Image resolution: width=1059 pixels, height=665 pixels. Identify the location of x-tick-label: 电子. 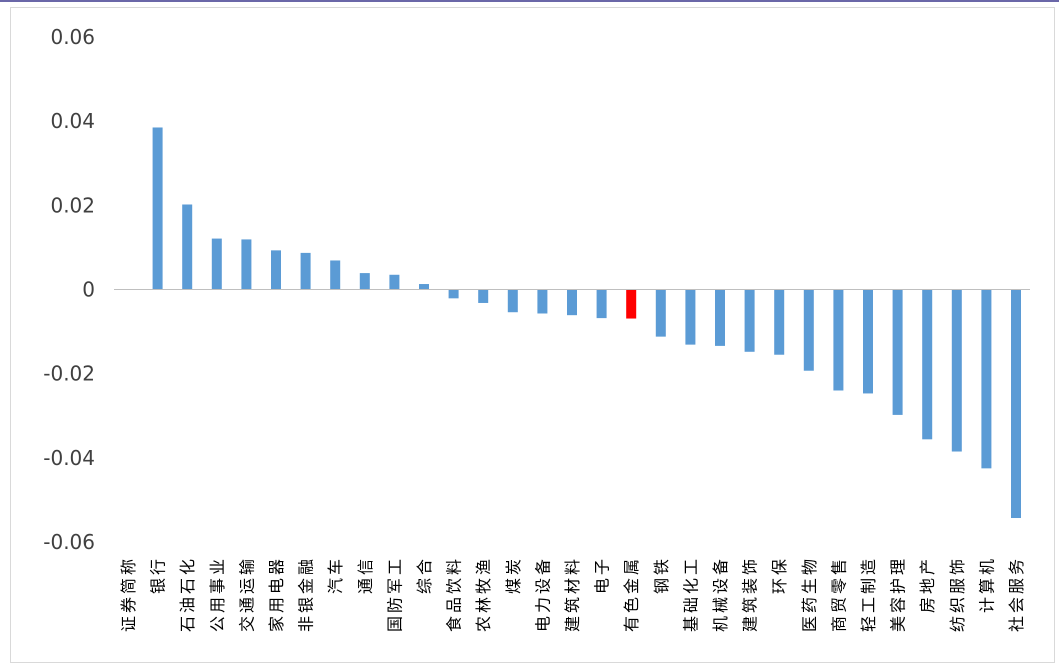
(602, 575).